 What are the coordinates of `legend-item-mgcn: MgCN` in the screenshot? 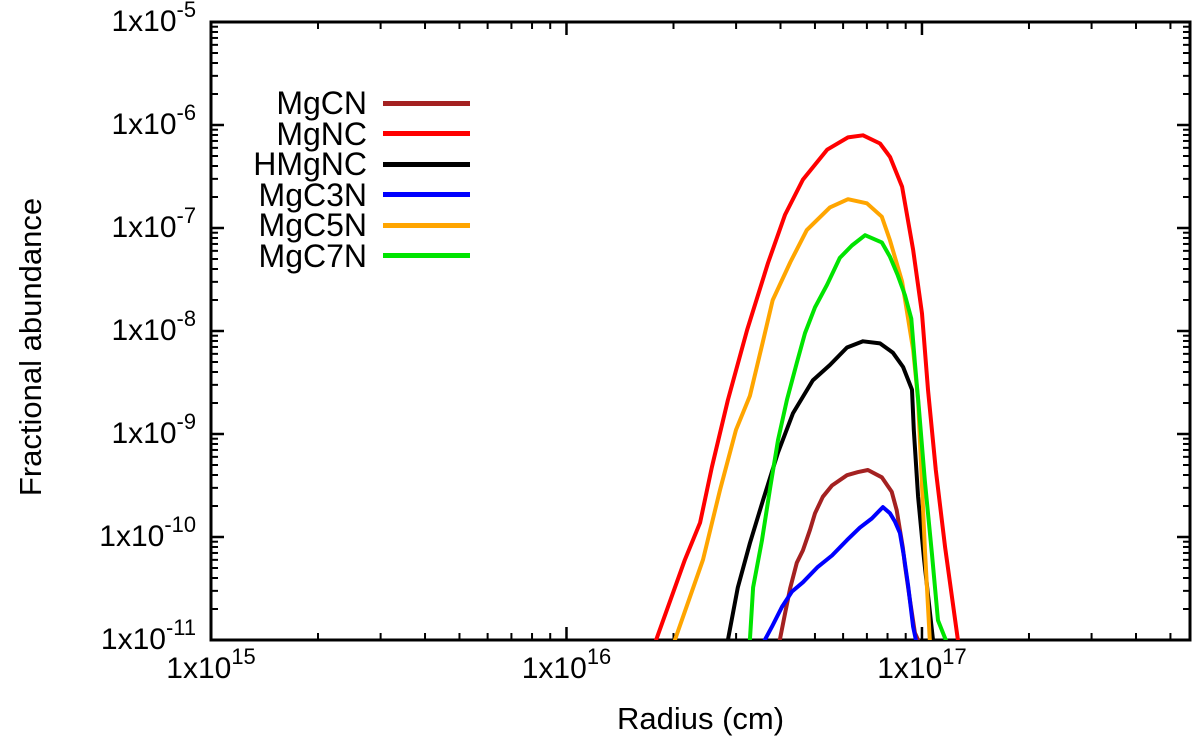 It's located at (324, 103).